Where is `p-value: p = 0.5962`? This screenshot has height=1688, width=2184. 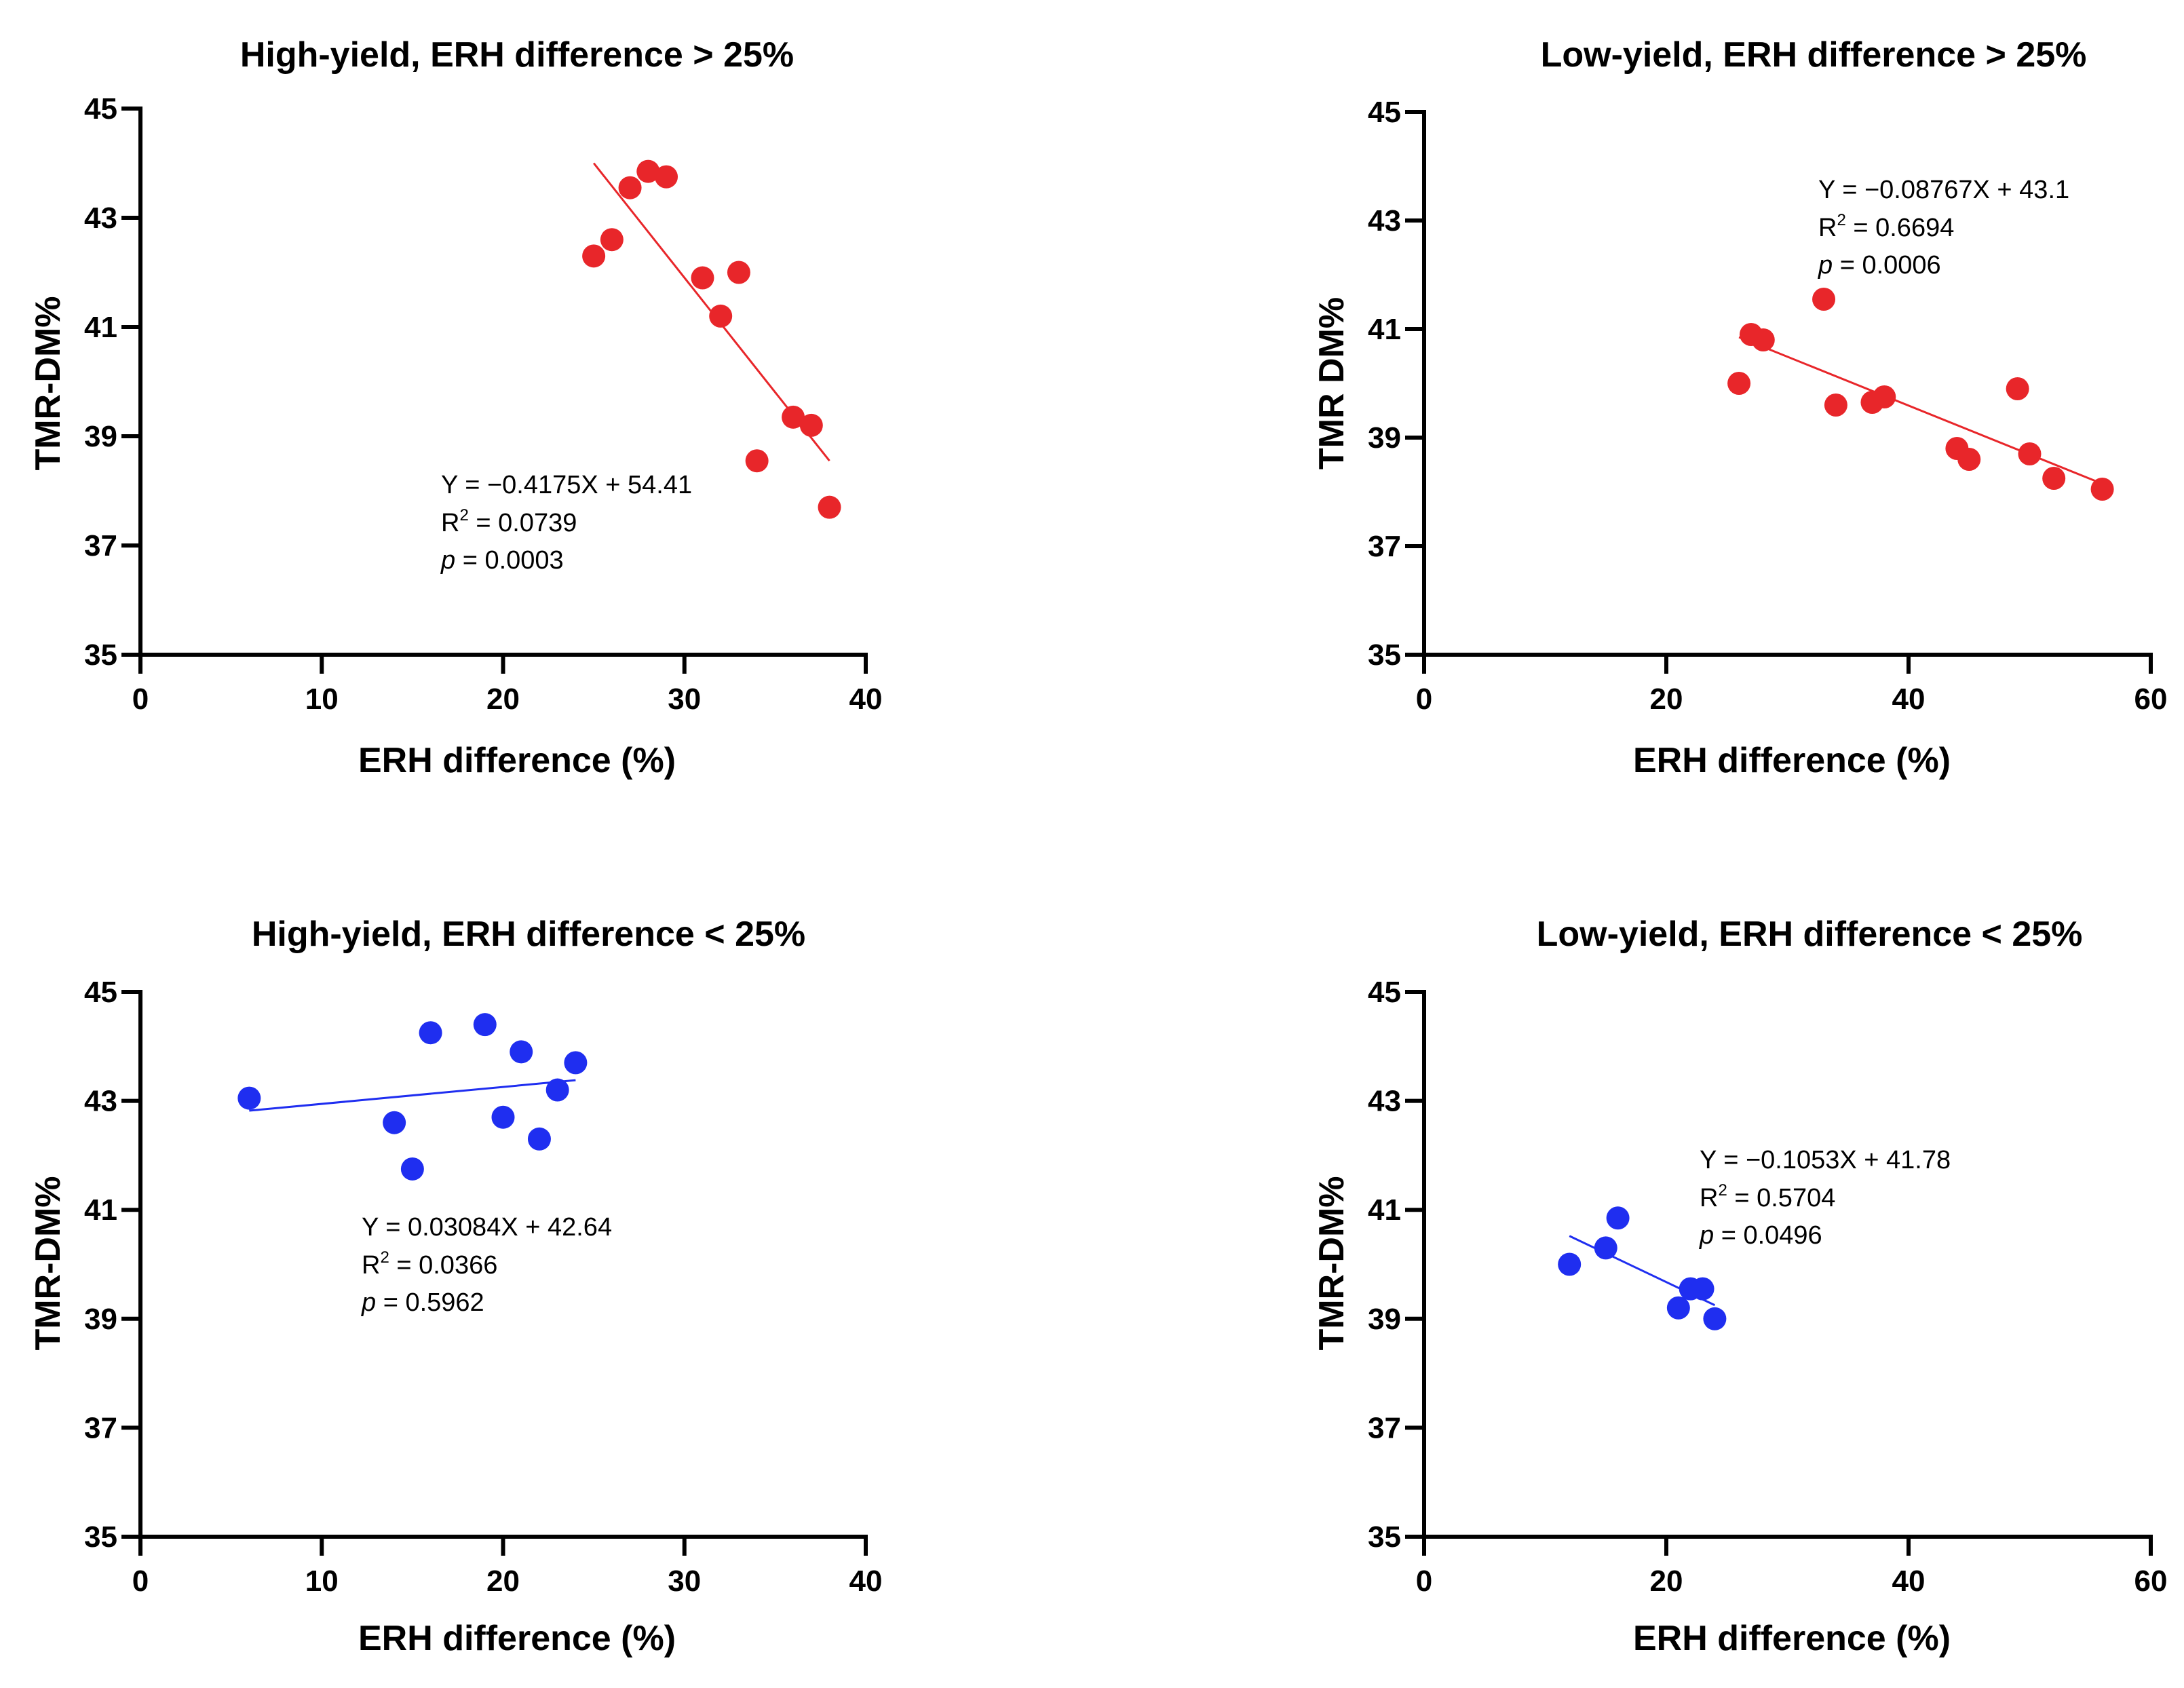
p-value: p = 0.5962 is located at coordinates (422, 1302).